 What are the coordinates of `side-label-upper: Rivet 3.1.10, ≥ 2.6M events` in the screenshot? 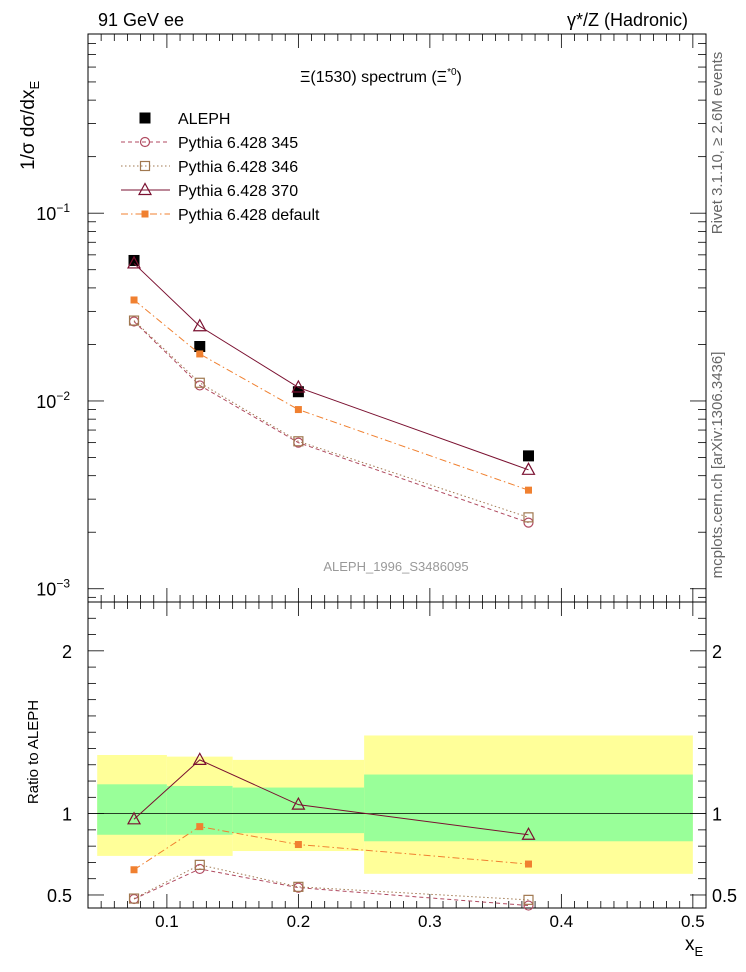 It's located at (717, 143).